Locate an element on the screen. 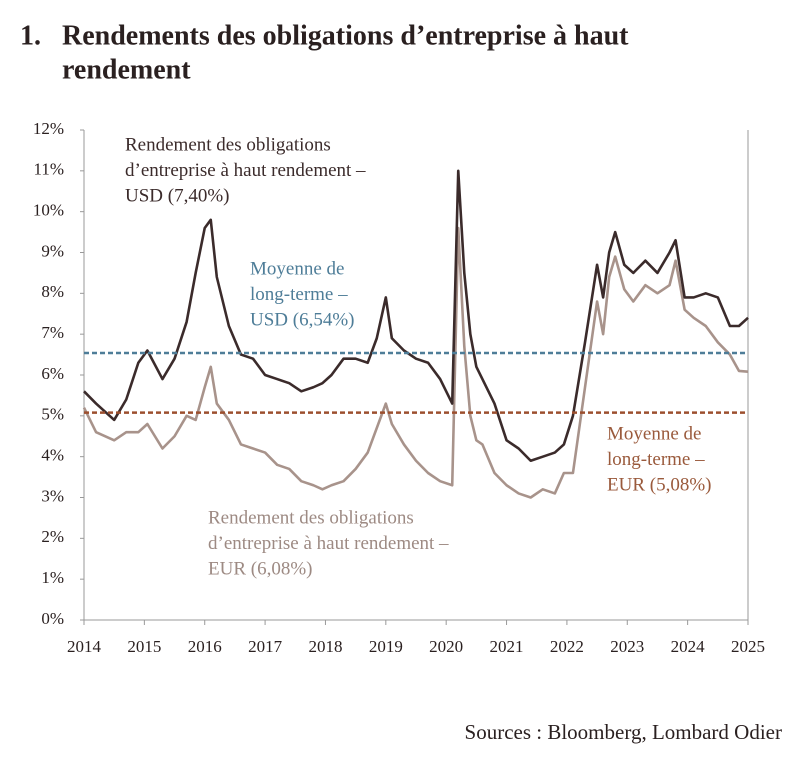 The image size is (797, 757). y-tick-label: 6% is located at coordinates (52, 373).